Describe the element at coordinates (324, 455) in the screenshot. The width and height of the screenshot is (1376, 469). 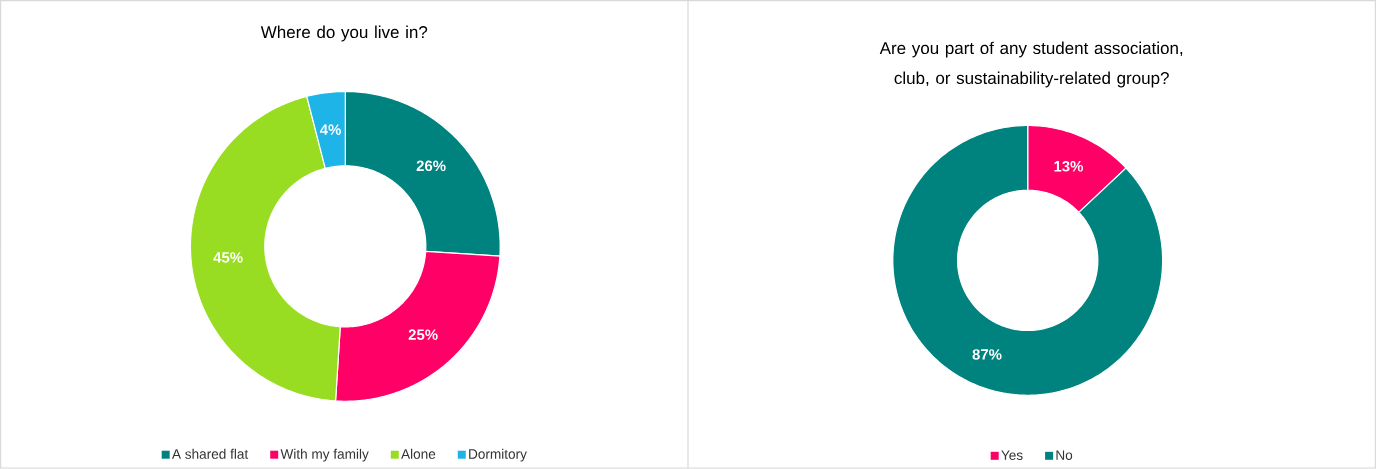
I see `legend-label: With my family` at that location.